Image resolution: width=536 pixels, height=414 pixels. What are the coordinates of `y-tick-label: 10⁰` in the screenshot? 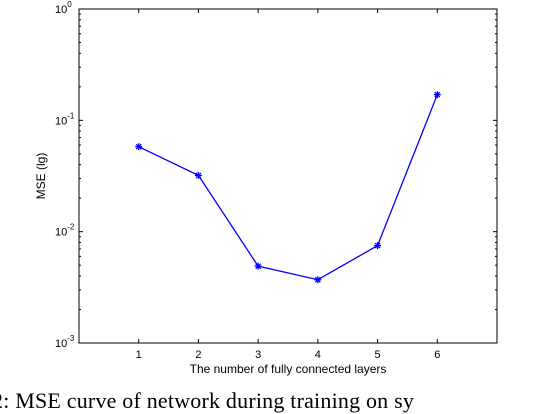 It's located at (63, 8).